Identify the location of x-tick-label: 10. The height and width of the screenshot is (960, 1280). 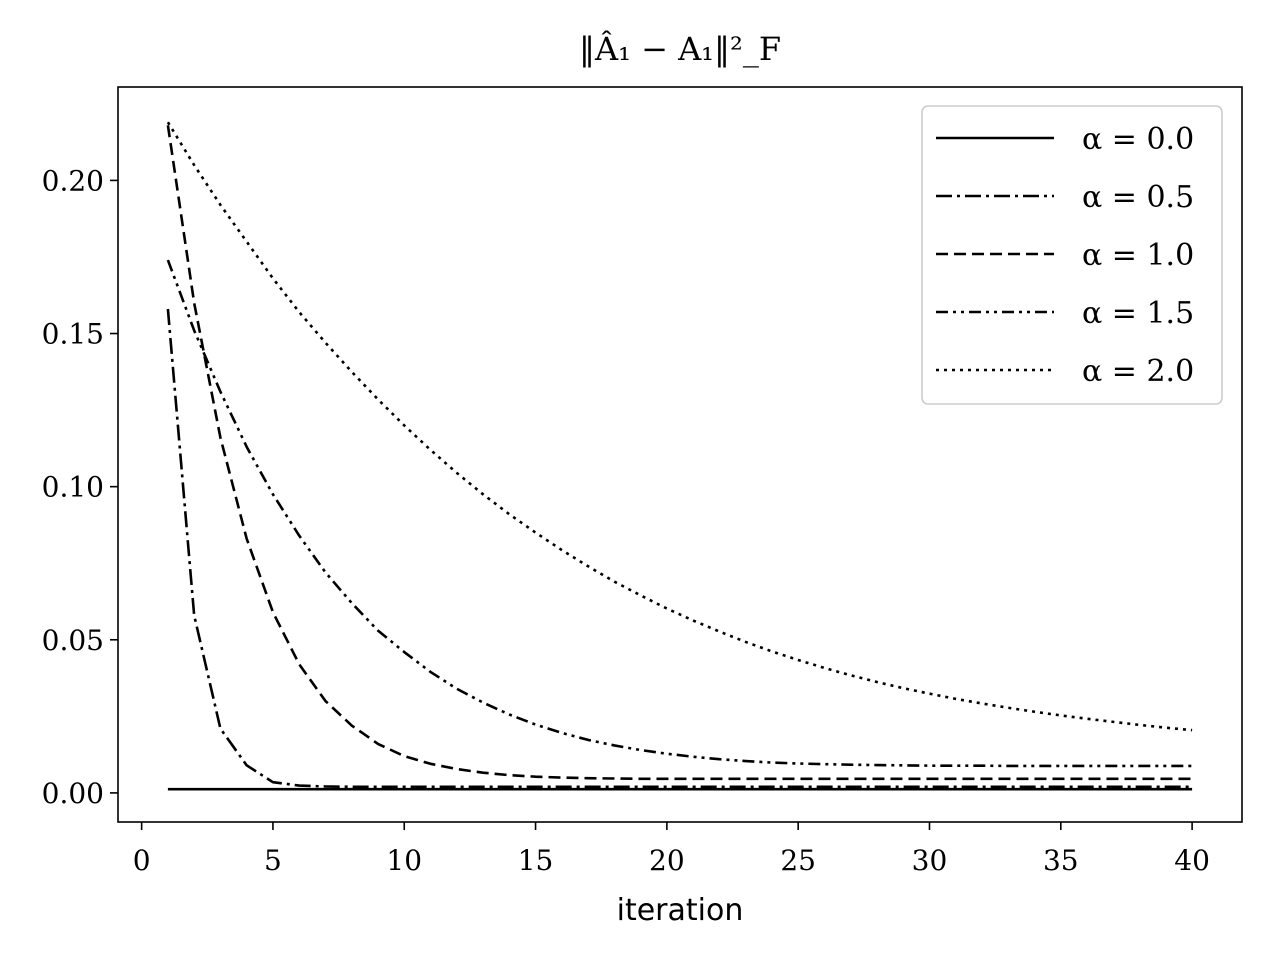
(404, 860).